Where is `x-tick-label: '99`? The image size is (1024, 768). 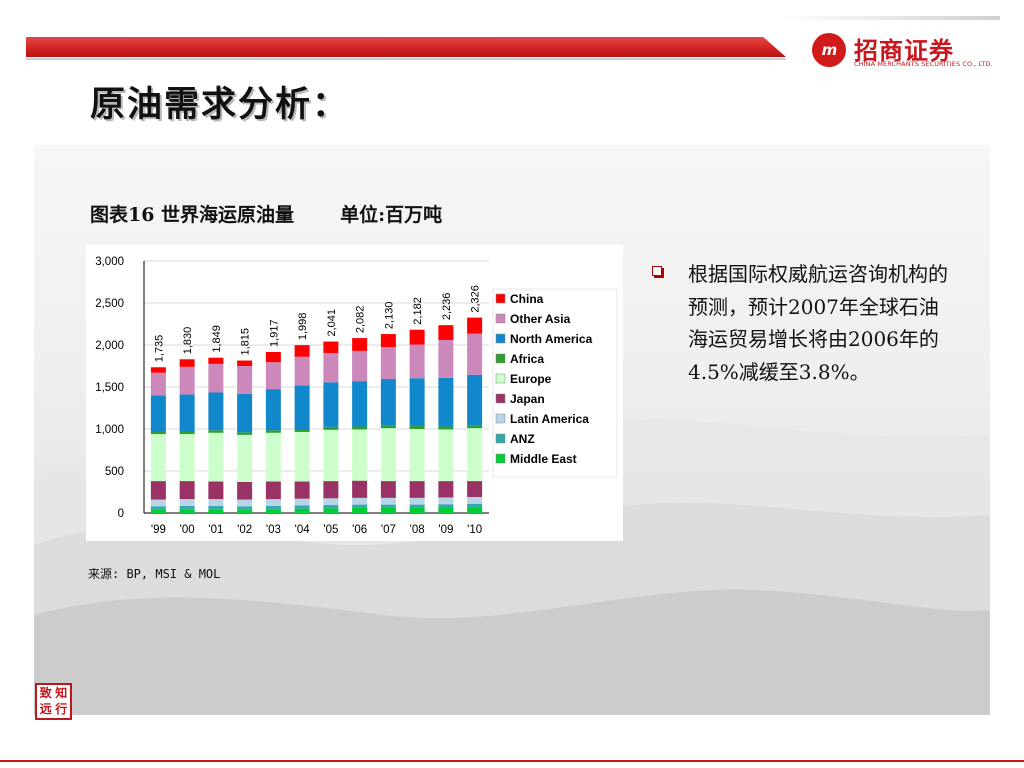 x-tick-label: '99 is located at coordinates (158, 530).